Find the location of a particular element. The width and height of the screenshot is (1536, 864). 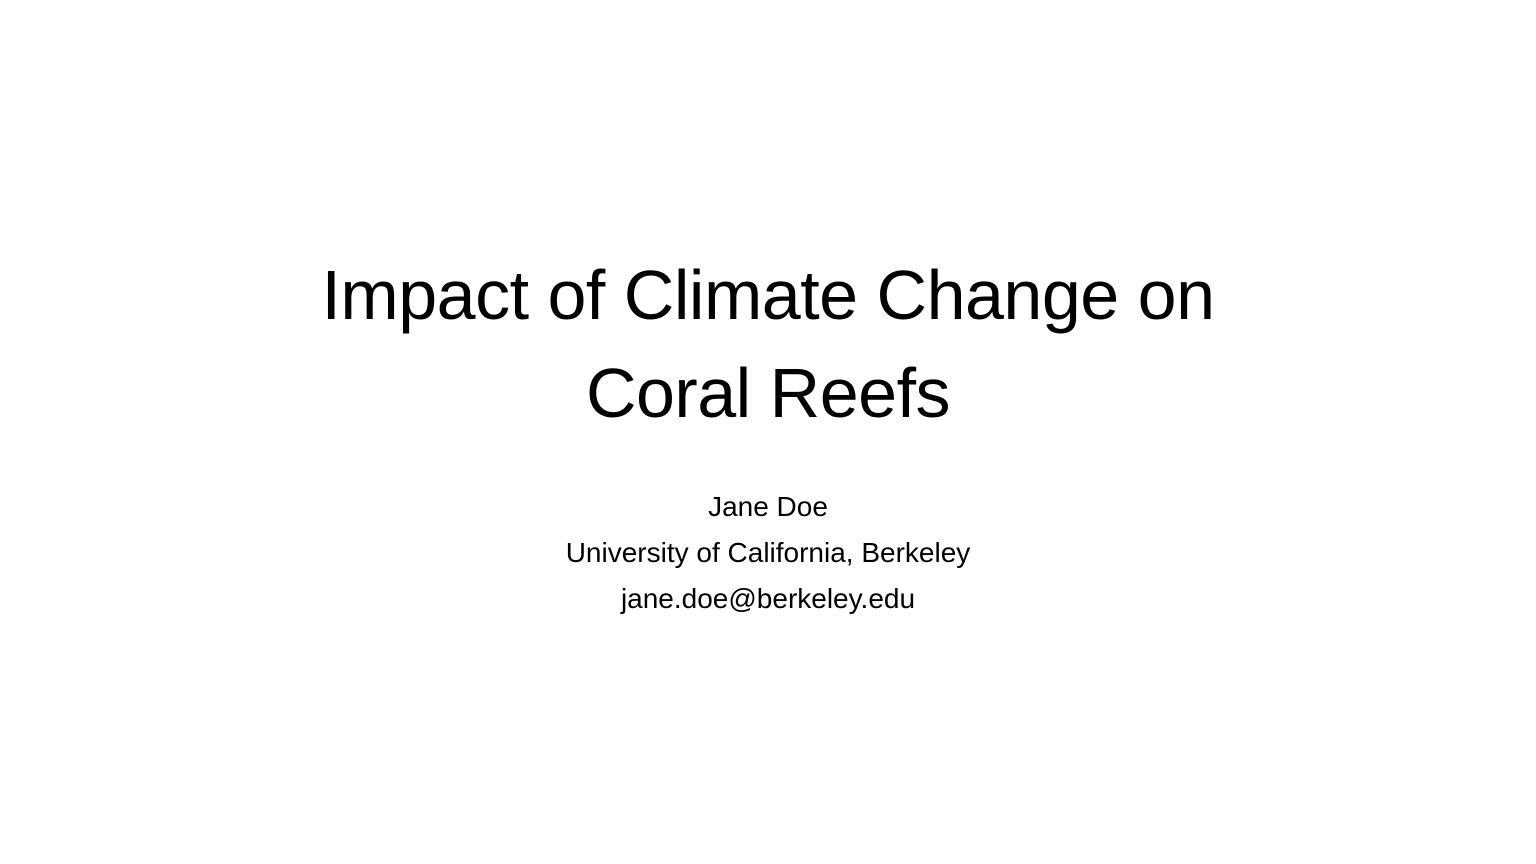

slide-title-line-2: Coral Reefs is located at coordinates (768, 393).